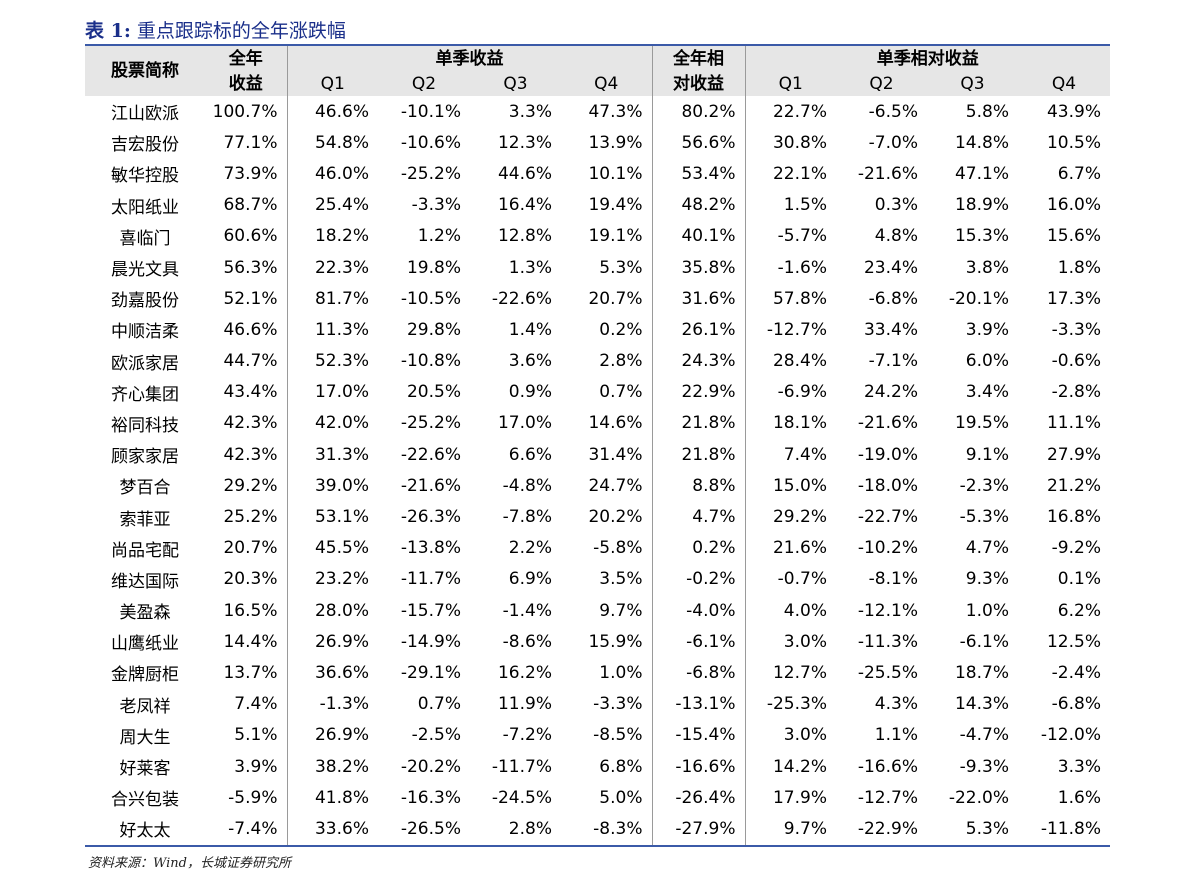 This screenshot has height=892, width=1191. What do you see at coordinates (890, 329) in the screenshot?
I see `return-cell: 33.4%` at bounding box center [890, 329].